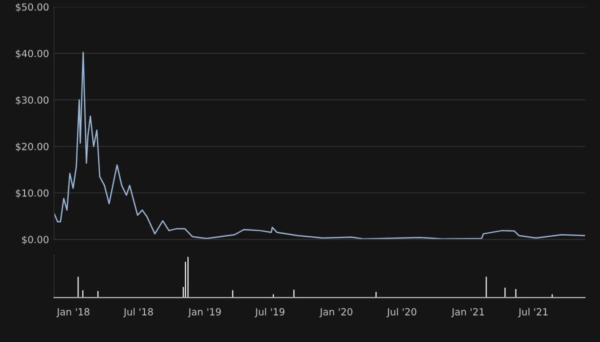 The width and height of the screenshot is (600, 342). I want to click on x-tick-label: Jan '18, so click(73, 313).